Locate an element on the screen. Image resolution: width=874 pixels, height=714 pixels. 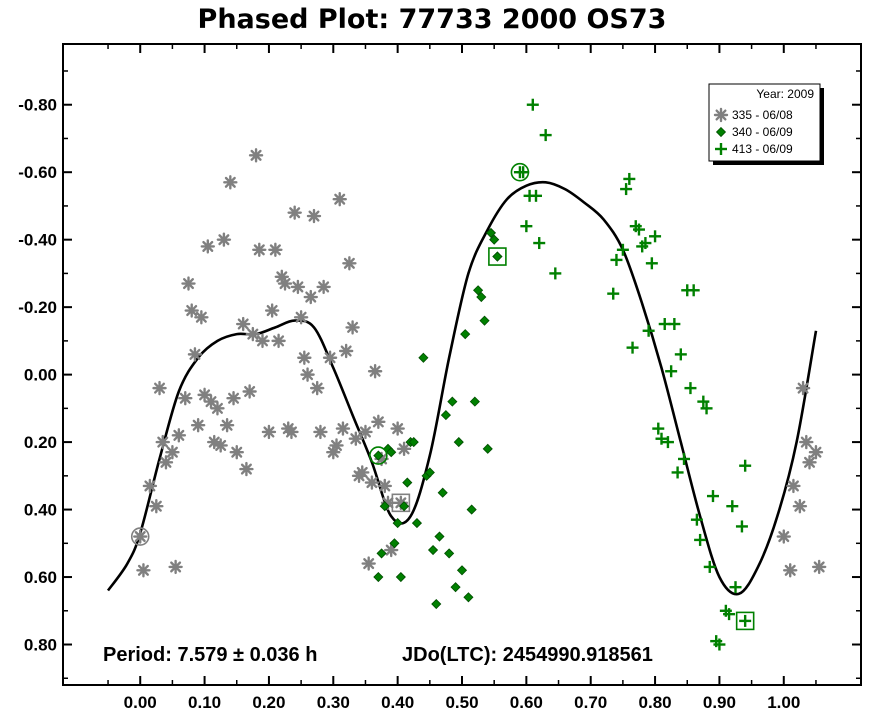
x-tick-label: 0.00 is located at coordinates (140, 702).